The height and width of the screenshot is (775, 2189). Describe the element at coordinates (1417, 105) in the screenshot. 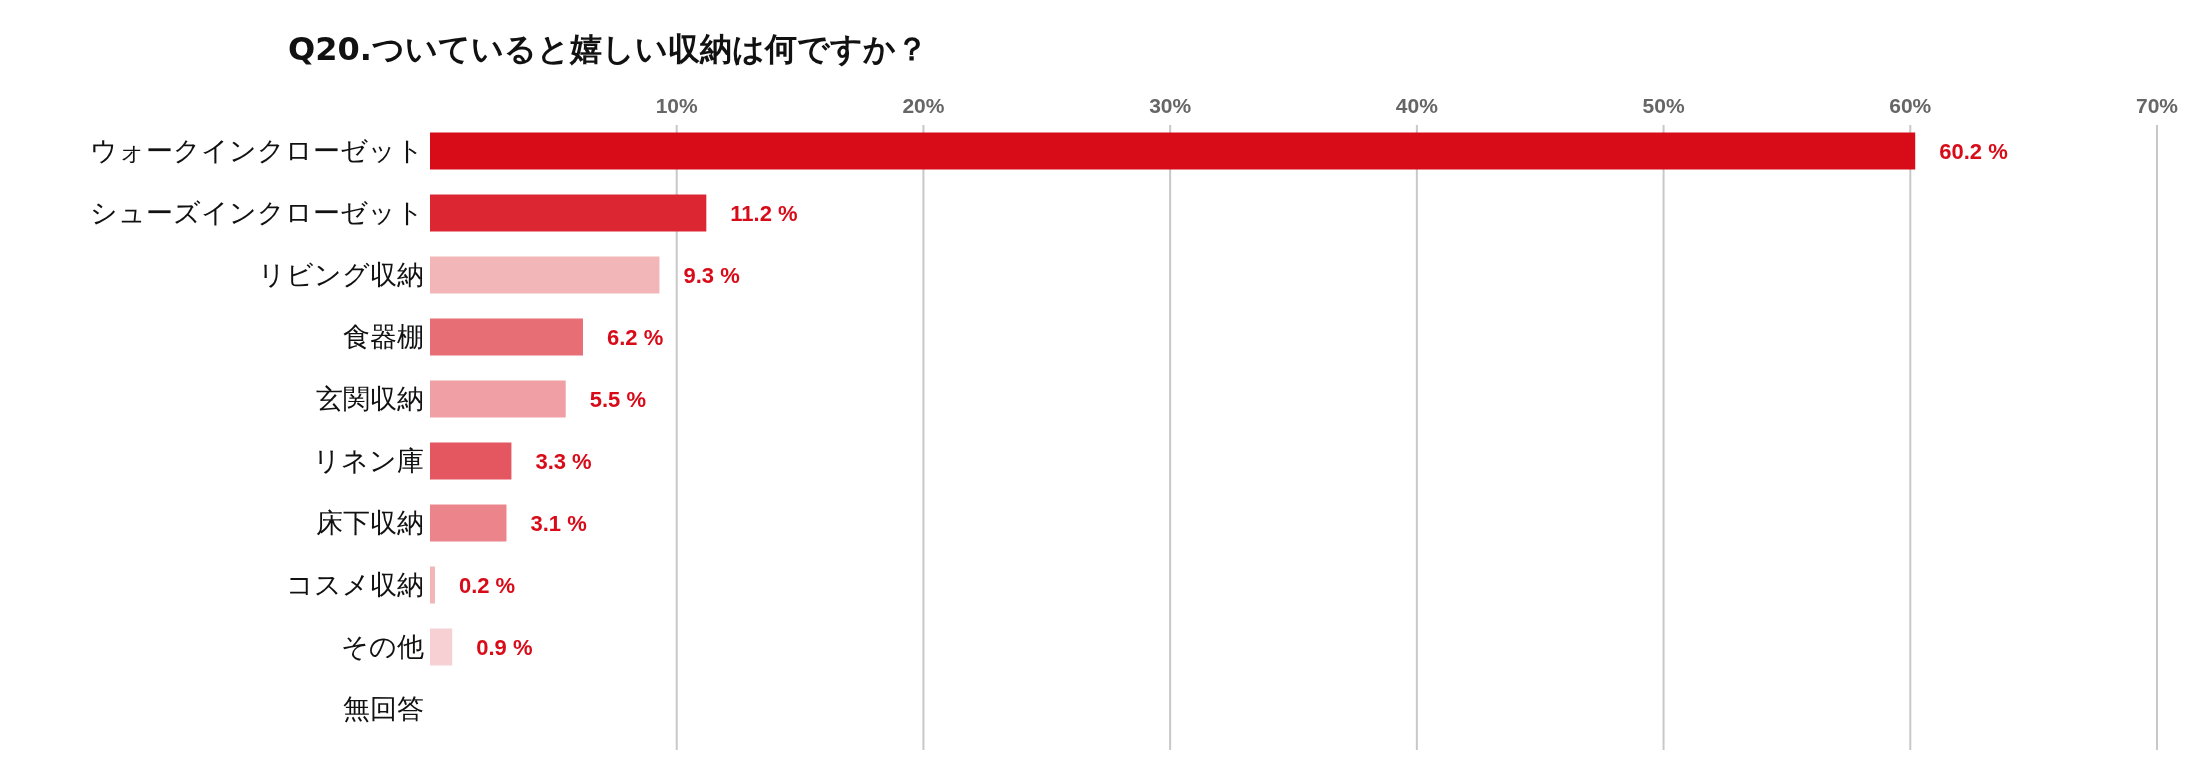

I see `x-tick-label: 40%` at that location.